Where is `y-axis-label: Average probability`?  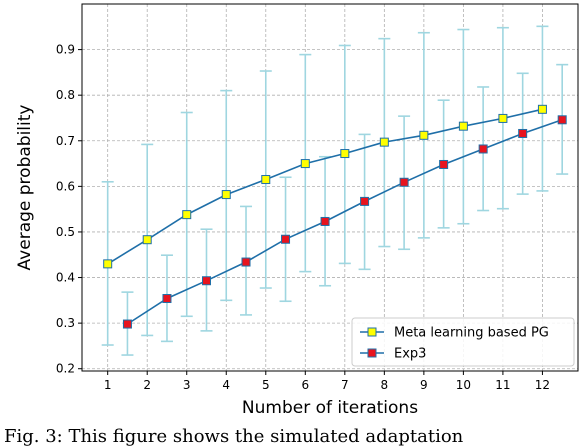
y-axis-label: Average probability is located at coordinates (25, 188).